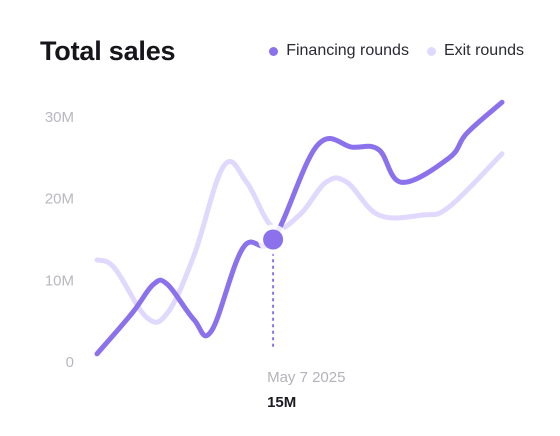 This screenshot has width=560, height=436. I want to click on legend-item-exit: Exit rounds, so click(475, 51).